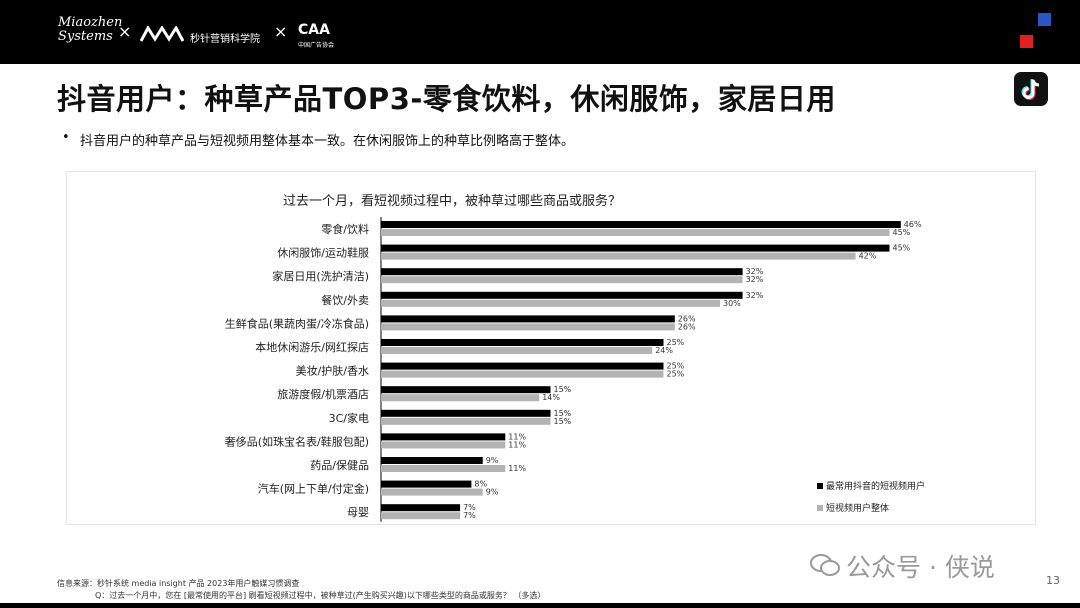 The image size is (1080, 608). Describe the element at coordinates (323, 253) in the screenshot. I see `category-label: 休闲服饰/运动鞋服` at that location.